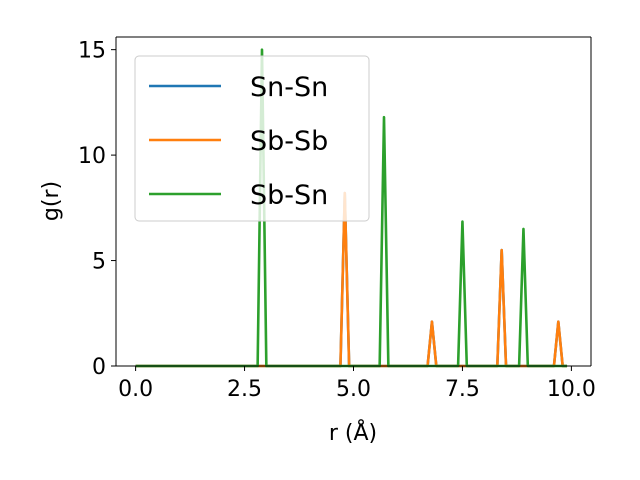  What do you see at coordinates (92, 156) in the screenshot?
I see `y-tick-label: 10` at bounding box center [92, 156].